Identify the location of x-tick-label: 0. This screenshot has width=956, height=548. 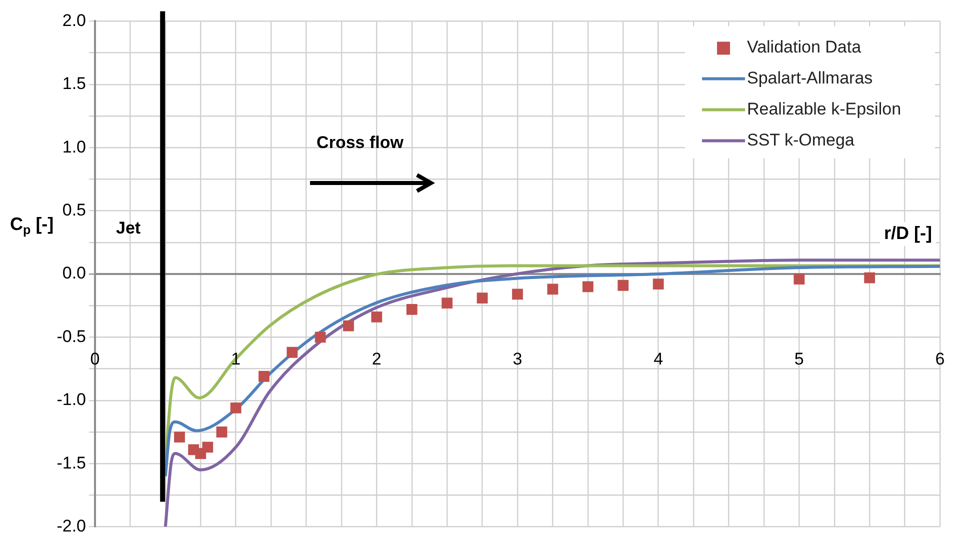
(95, 359).